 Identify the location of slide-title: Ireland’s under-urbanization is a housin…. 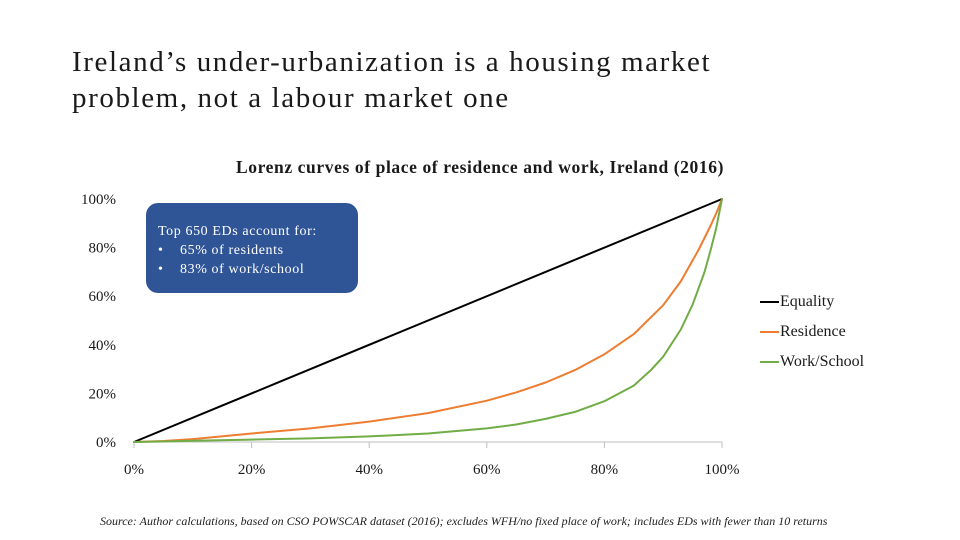
(482, 80).